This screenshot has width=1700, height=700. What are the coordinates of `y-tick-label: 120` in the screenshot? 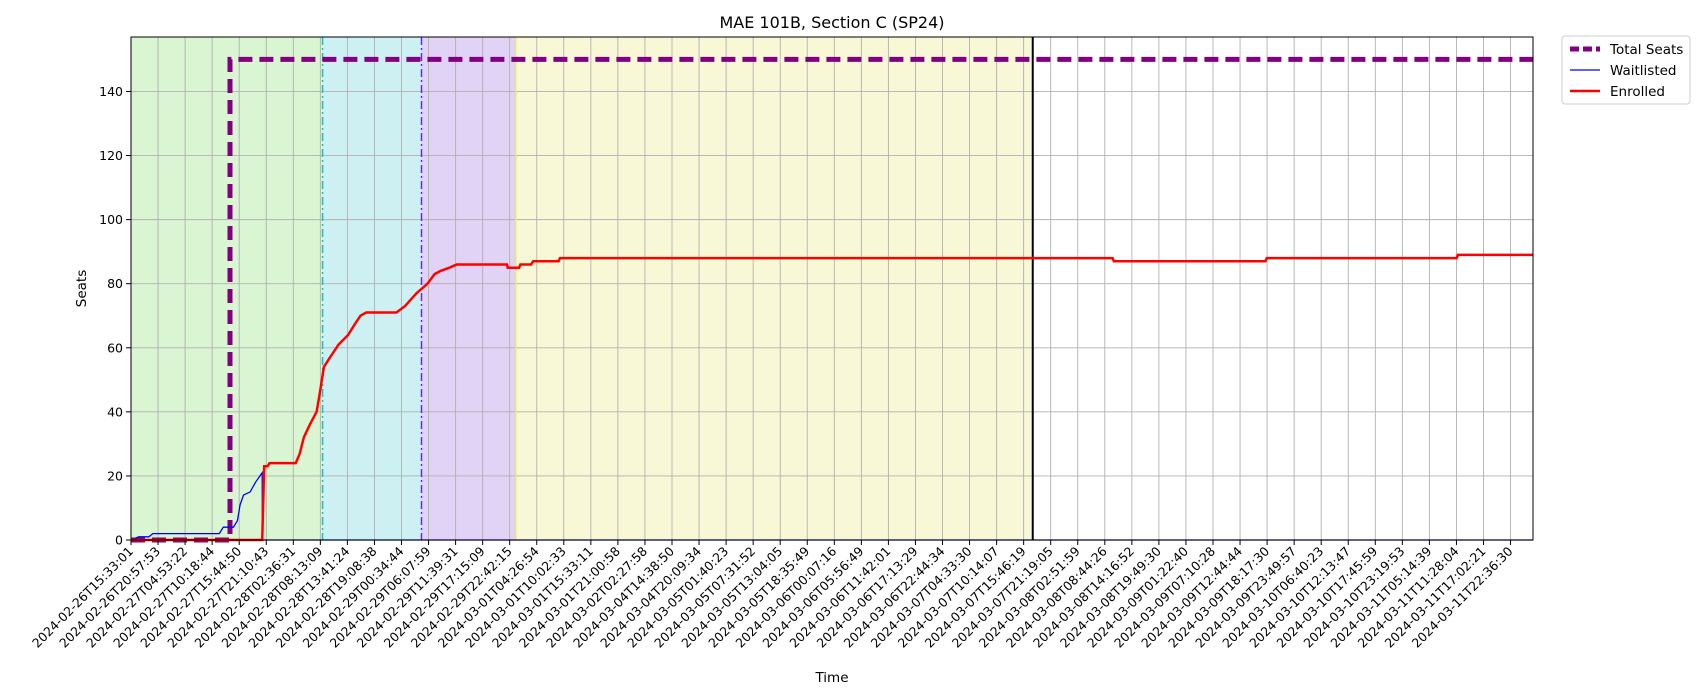 It's located at (111, 155).